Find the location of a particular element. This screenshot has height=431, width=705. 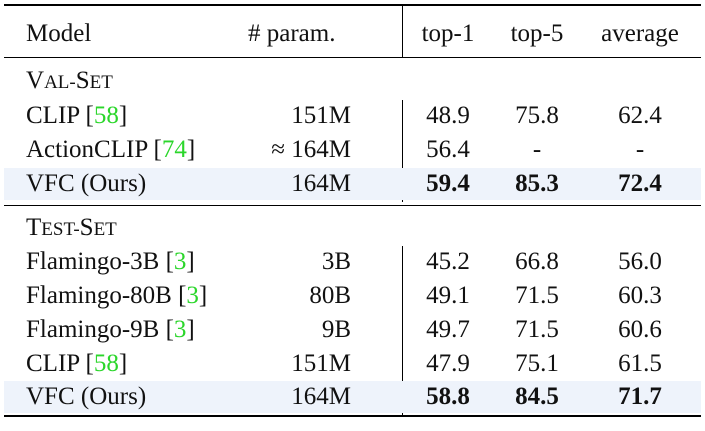

top1-value: 47.9 is located at coordinates (448, 363).